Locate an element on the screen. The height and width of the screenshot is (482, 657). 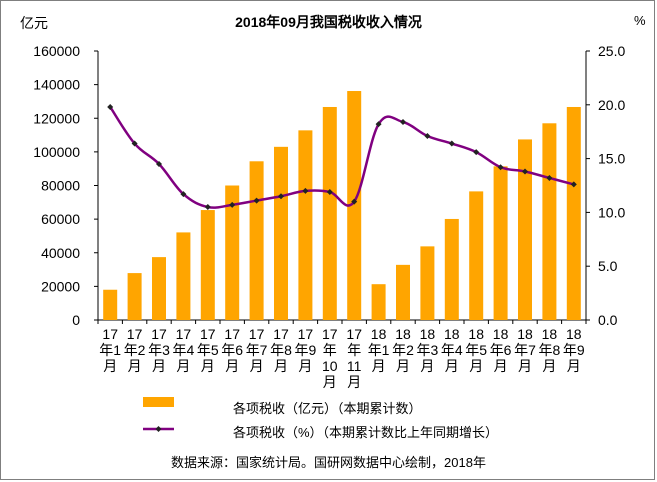
x-tick-label: 年2 is located at coordinates (135, 350).